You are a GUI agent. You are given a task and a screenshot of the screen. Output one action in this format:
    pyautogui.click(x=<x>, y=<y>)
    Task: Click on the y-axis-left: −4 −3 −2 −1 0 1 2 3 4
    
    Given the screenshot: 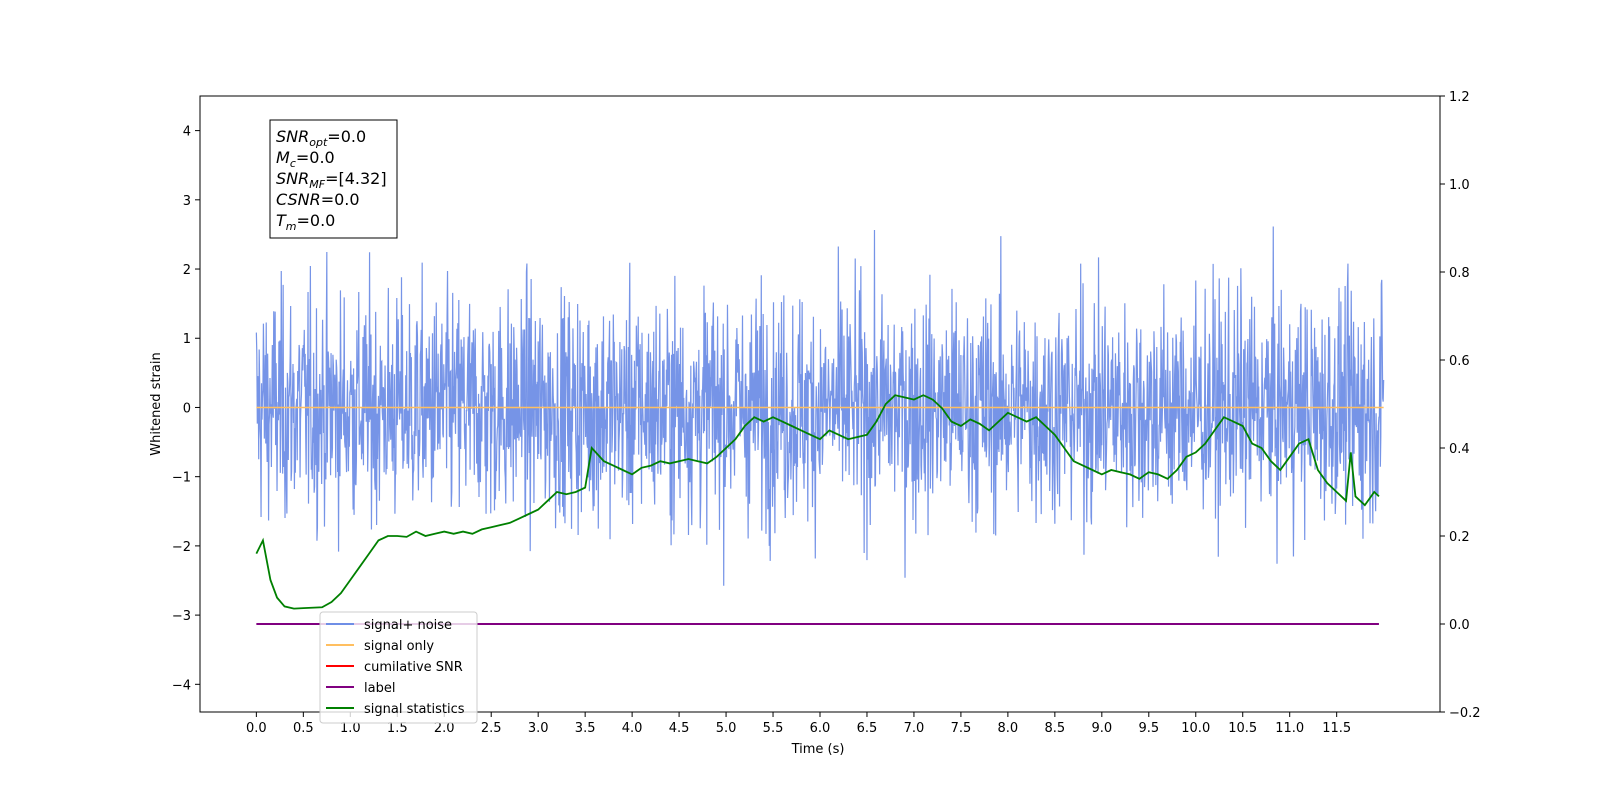 What is the action you would take?
    pyautogui.click(x=186, y=409)
    